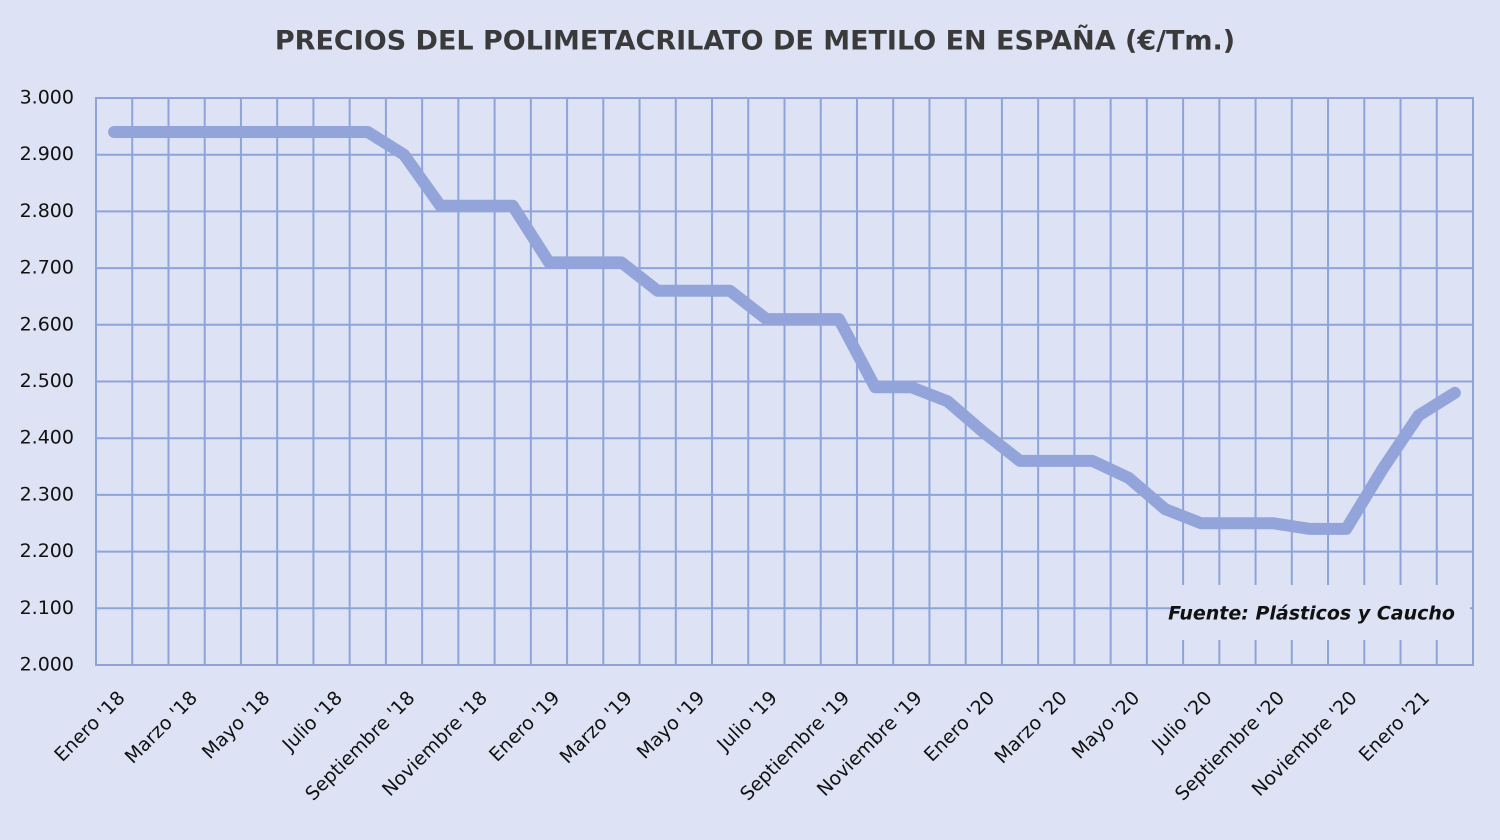 The height and width of the screenshot is (840, 1500). What do you see at coordinates (47, 551) in the screenshot?
I see `y-tick-label: 2.200` at bounding box center [47, 551].